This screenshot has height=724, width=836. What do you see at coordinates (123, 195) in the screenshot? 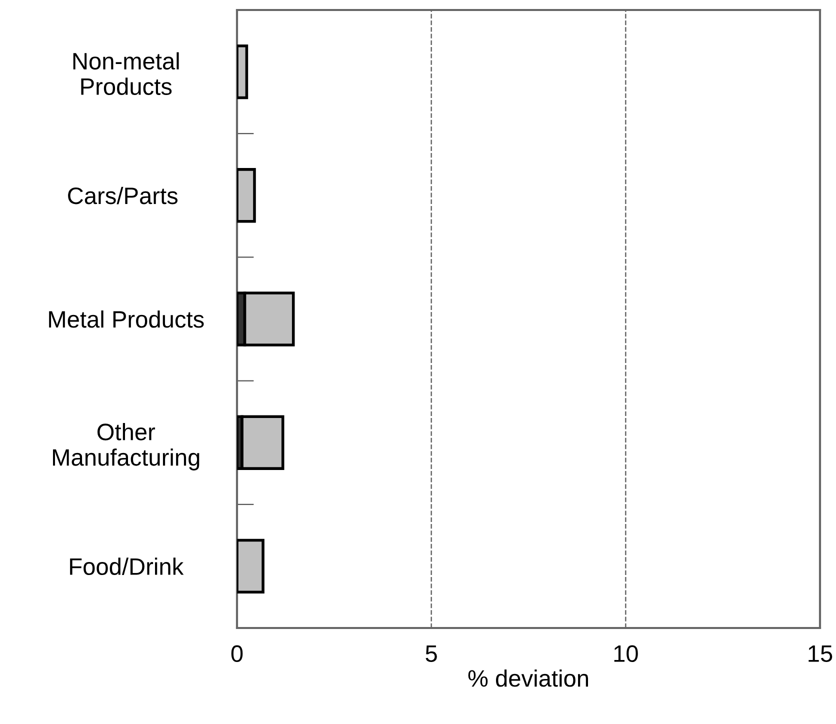
I see `y-tick-label: Cars/Parts` at bounding box center [123, 195].